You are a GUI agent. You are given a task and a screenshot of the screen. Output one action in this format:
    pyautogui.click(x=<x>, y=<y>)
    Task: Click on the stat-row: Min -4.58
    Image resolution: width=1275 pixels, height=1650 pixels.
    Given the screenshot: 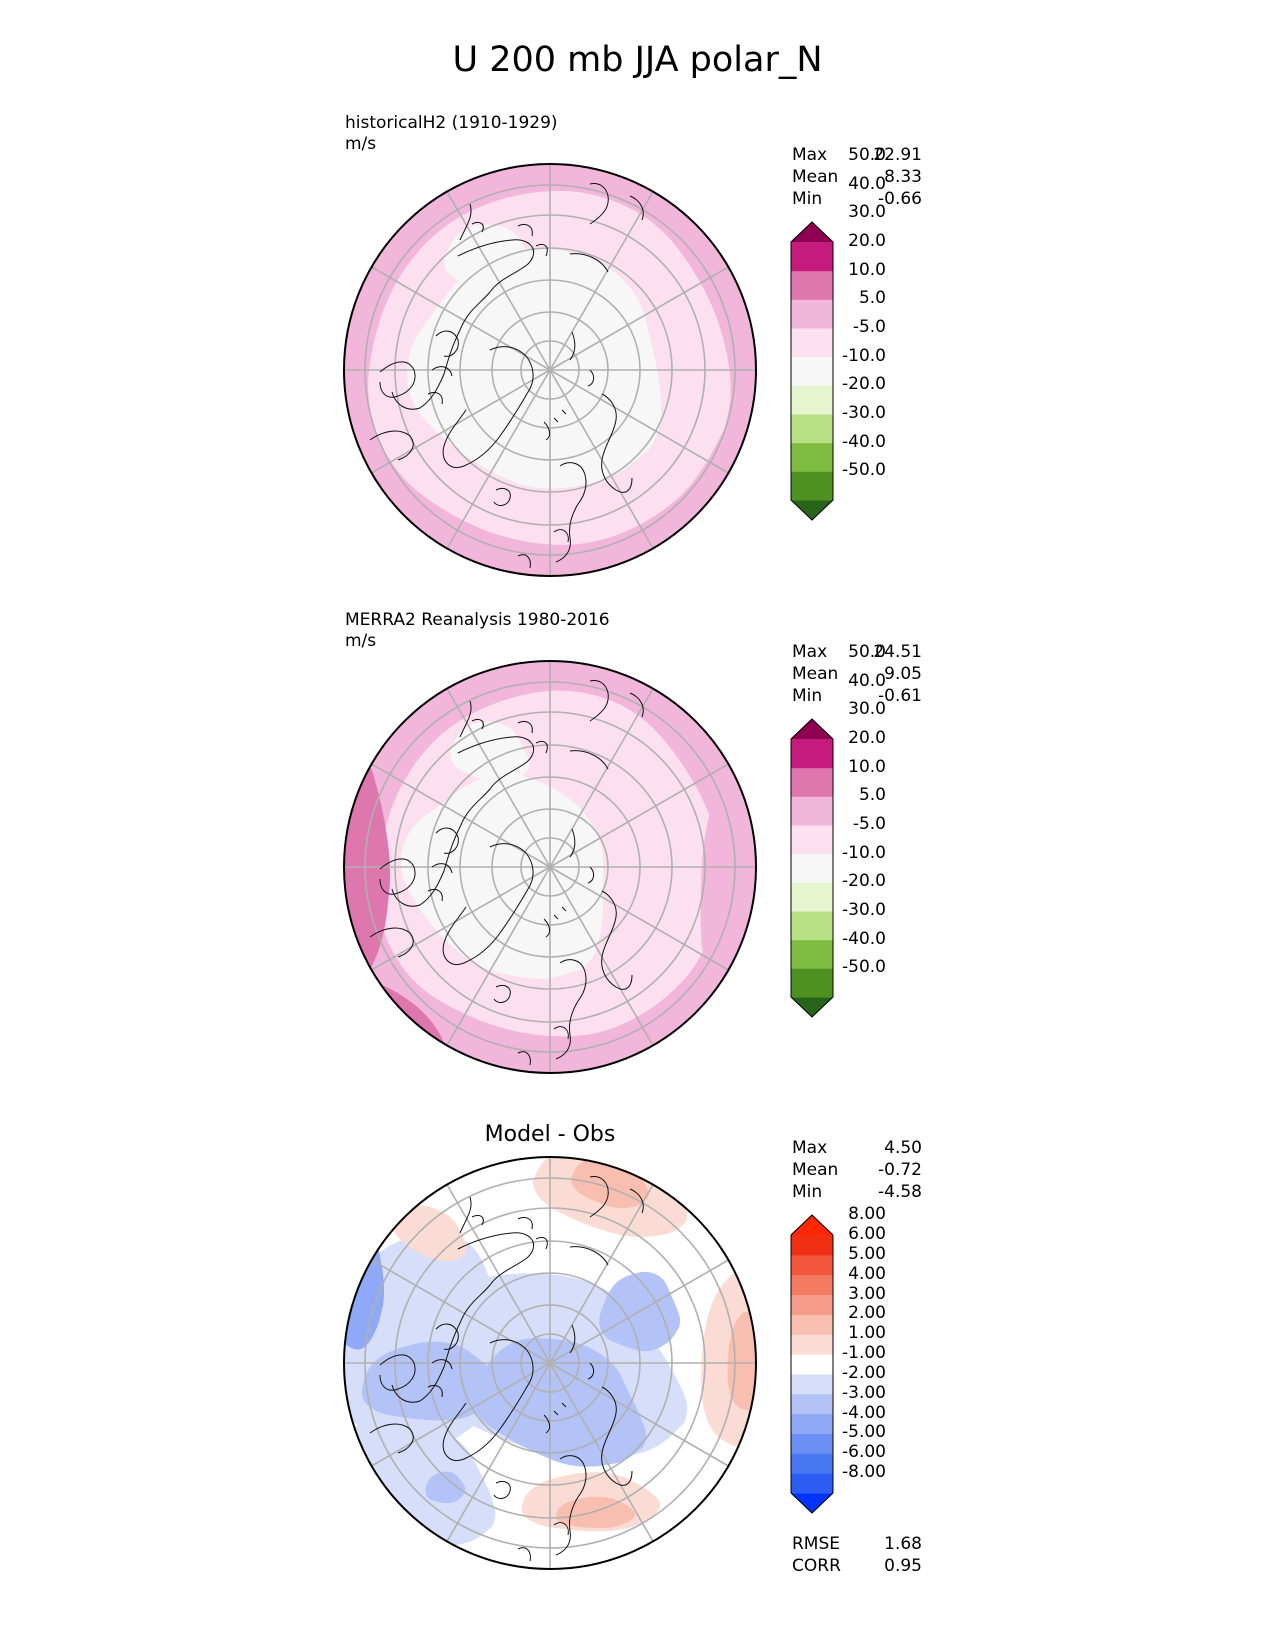 What is the action you would take?
    pyautogui.click(x=857, y=1192)
    